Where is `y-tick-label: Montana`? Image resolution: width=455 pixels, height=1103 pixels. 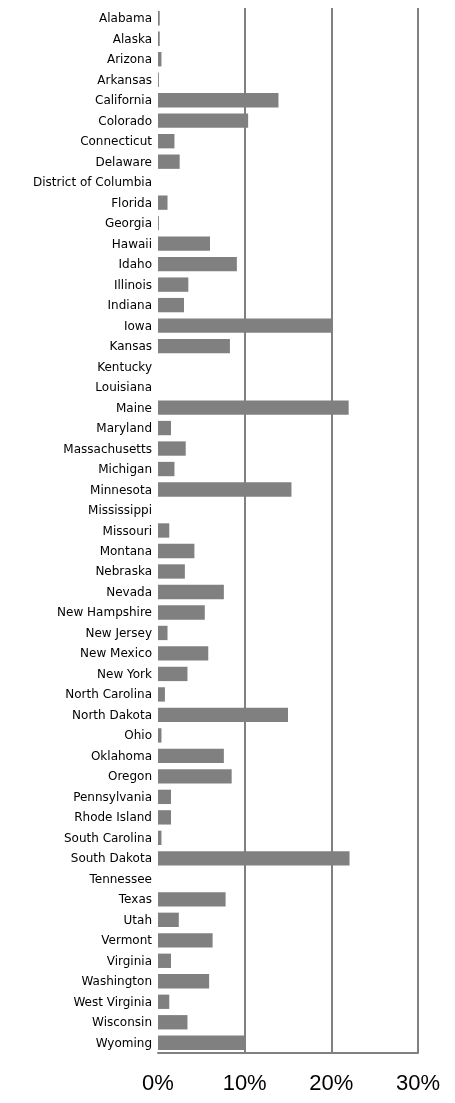 y-tick-label: Montana is located at coordinates (125, 550).